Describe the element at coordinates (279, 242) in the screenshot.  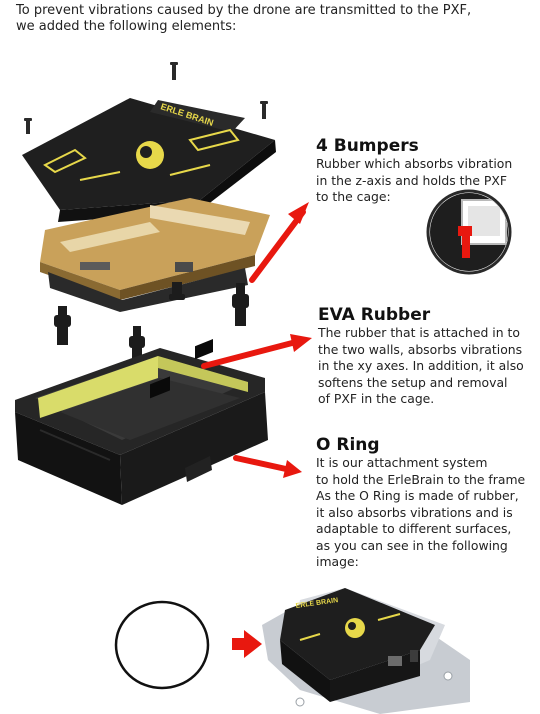
I see `arrow-to-bumpers` at that location.